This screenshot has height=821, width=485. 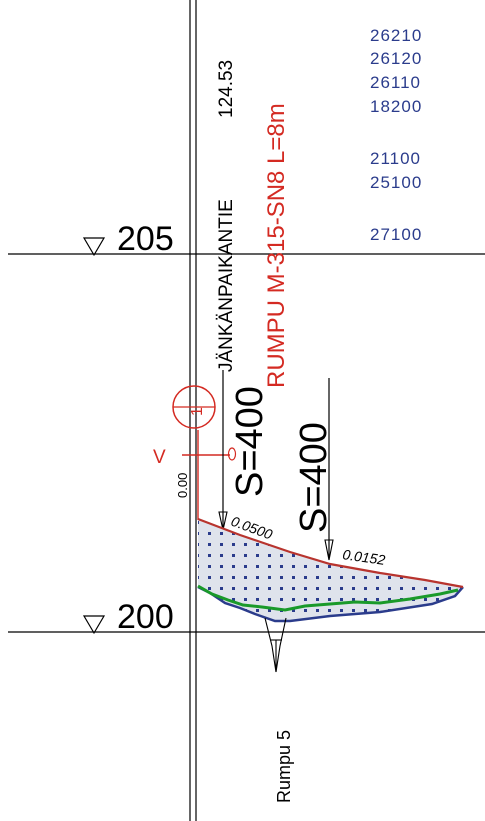 I want to click on cross-section-fill, so click(x=330, y=570).